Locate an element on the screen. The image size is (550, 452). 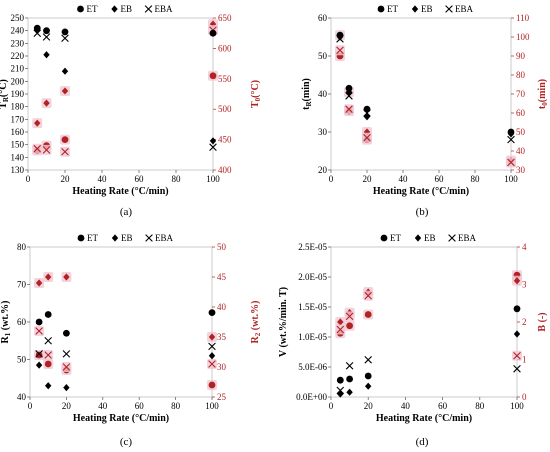
y-right-tick-label: 4 is located at coordinates (524, 247).